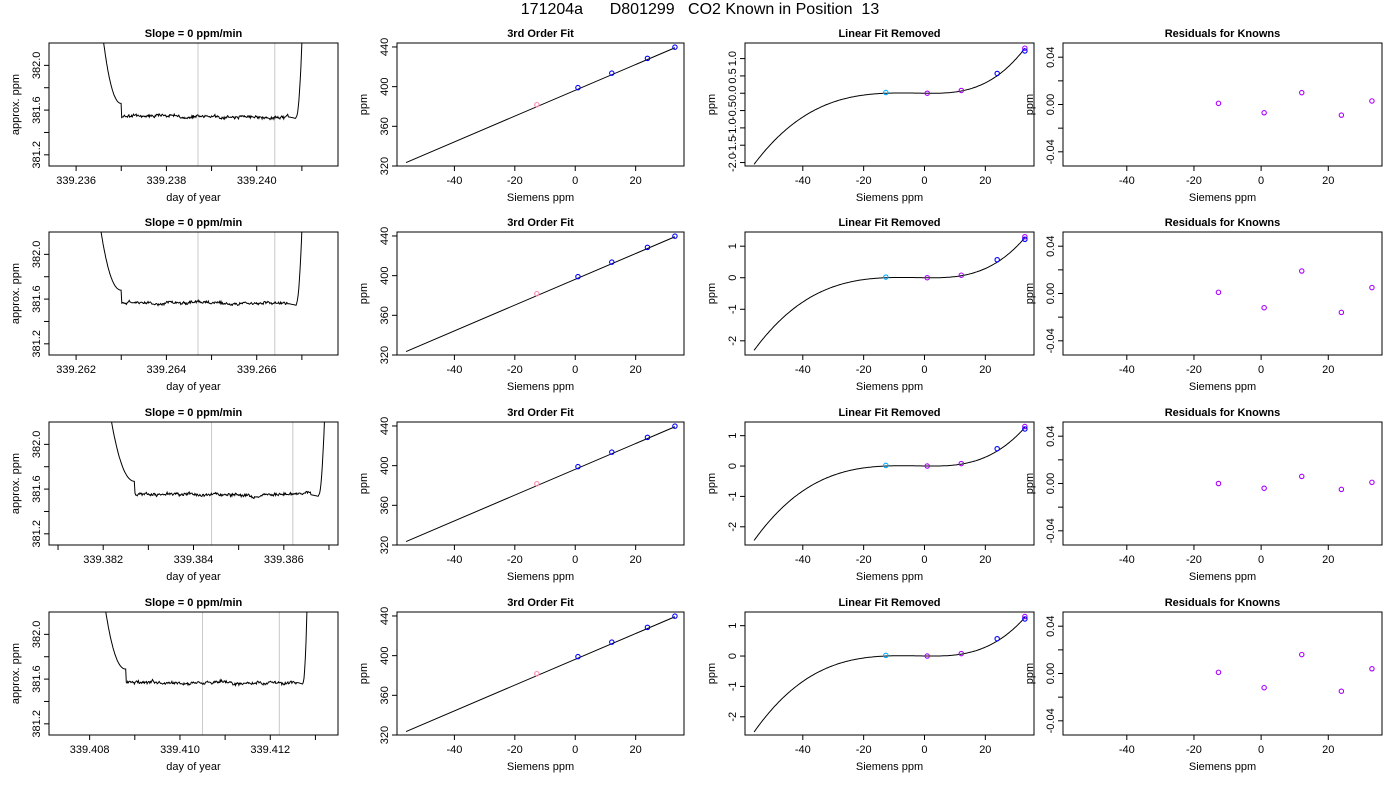 This screenshot has height=800, width=1400. Describe the element at coordinates (284, 560) in the screenshot. I see `x-tick-label: 339.386` at that location.